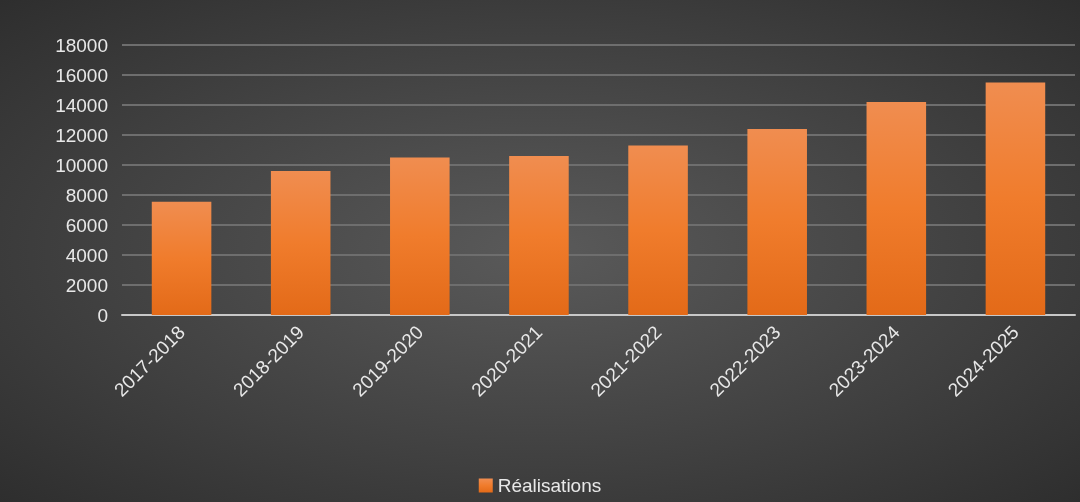  I want to click on y-tick-label: 16000, so click(81, 75).